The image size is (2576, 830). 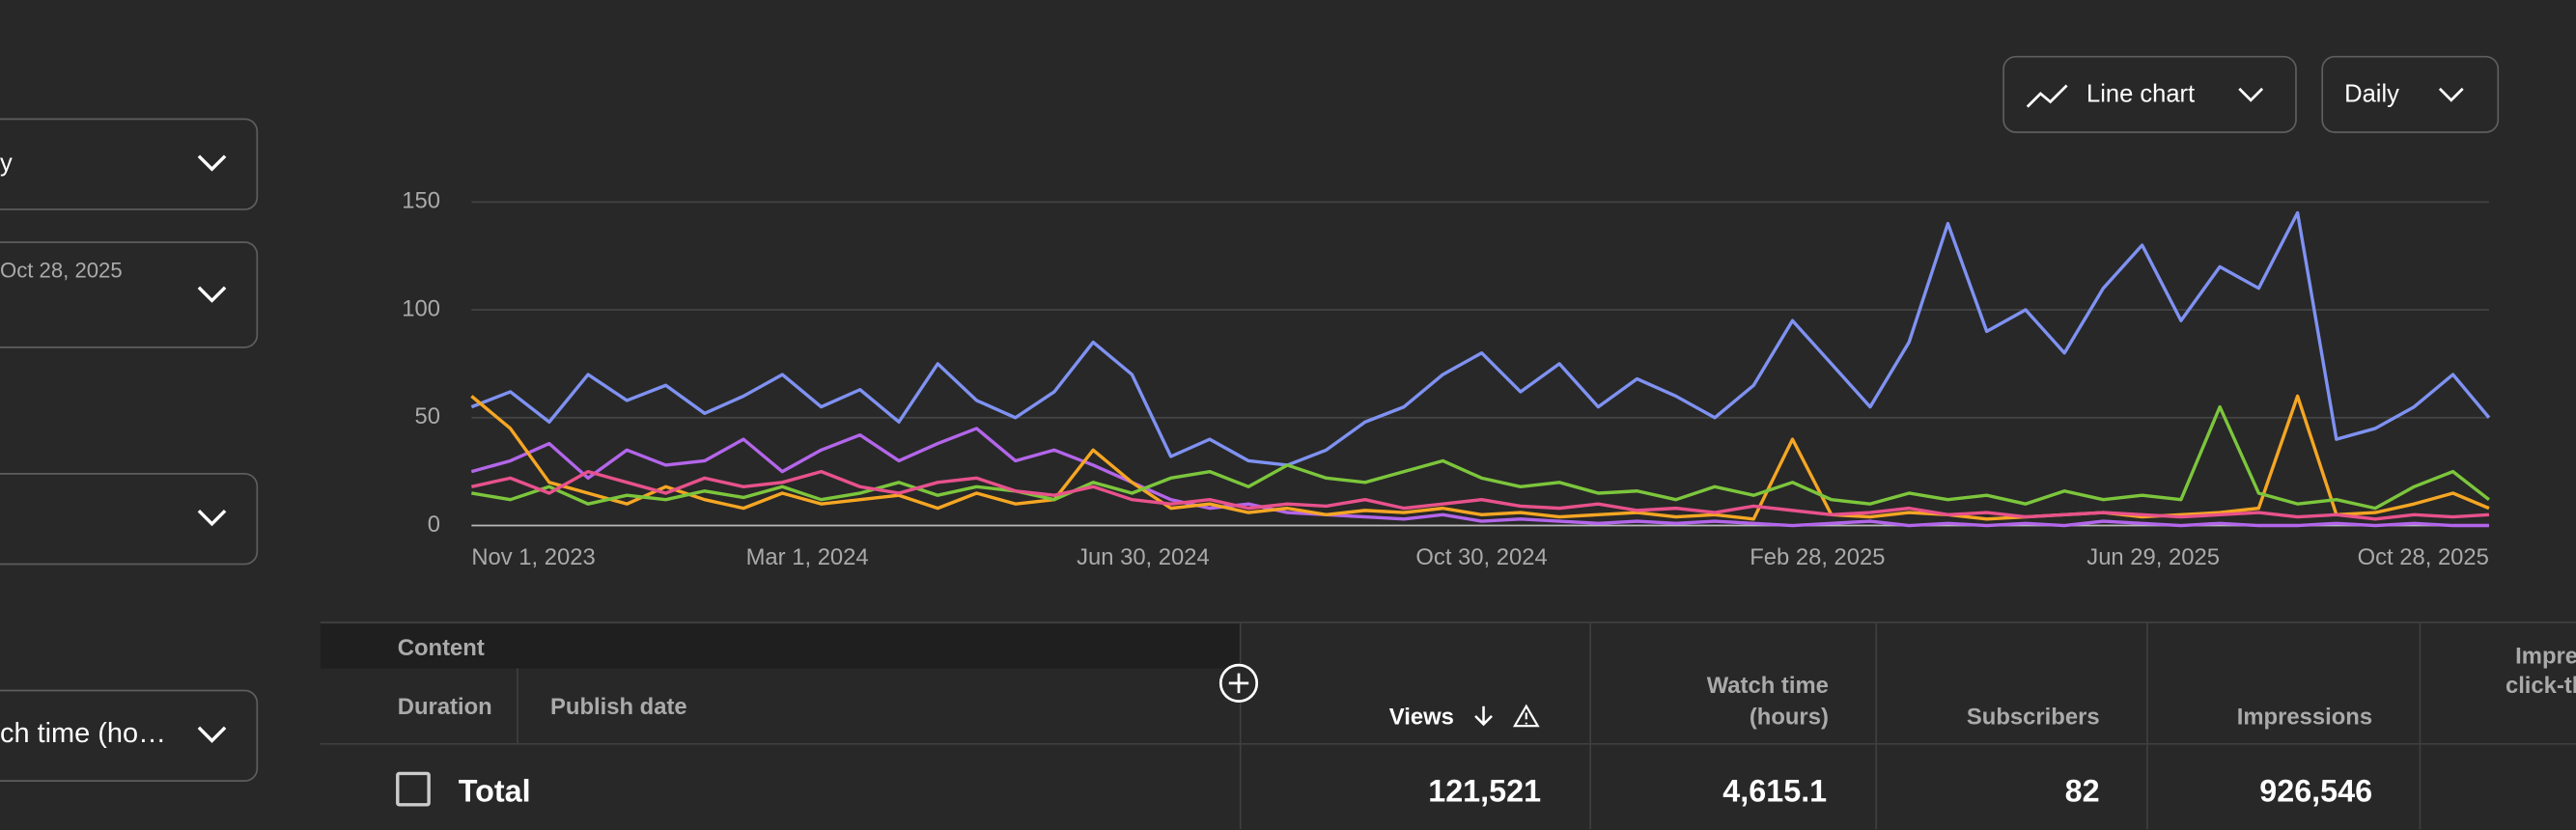 I want to click on dropdown-text: Oct 28, 2025, so click(x=62, y=270).